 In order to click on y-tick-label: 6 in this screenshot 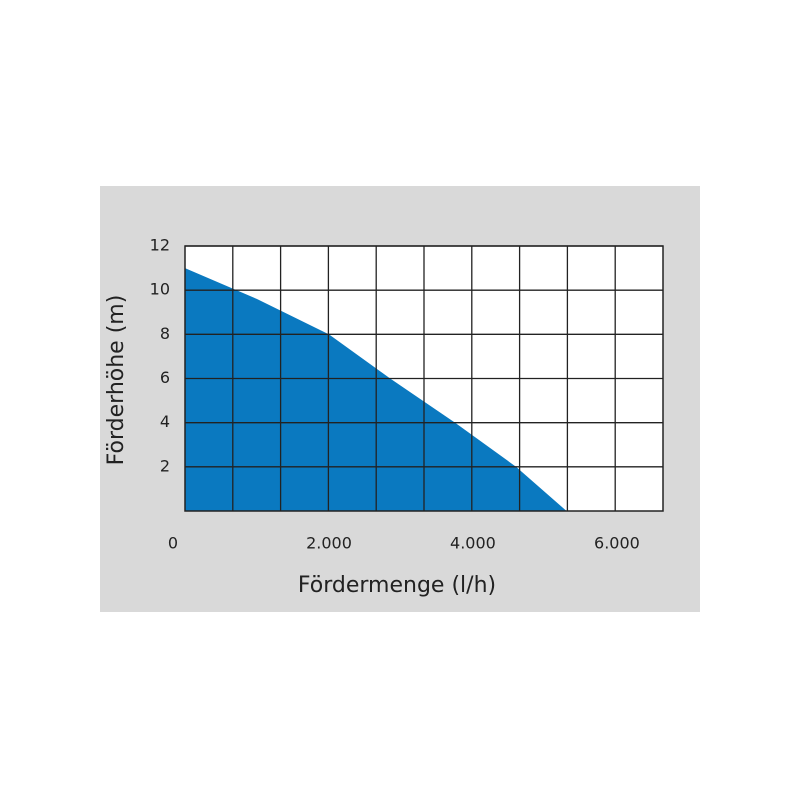, I will do `click(165, 377)`.